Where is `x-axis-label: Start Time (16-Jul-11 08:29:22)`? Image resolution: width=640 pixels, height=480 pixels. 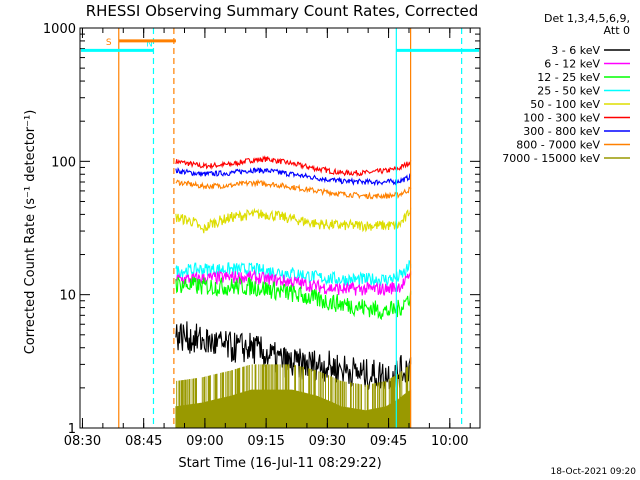
x-axis-label: Start Time (16-Jul-11 08:29:22) is located at coordinates (279, 463).